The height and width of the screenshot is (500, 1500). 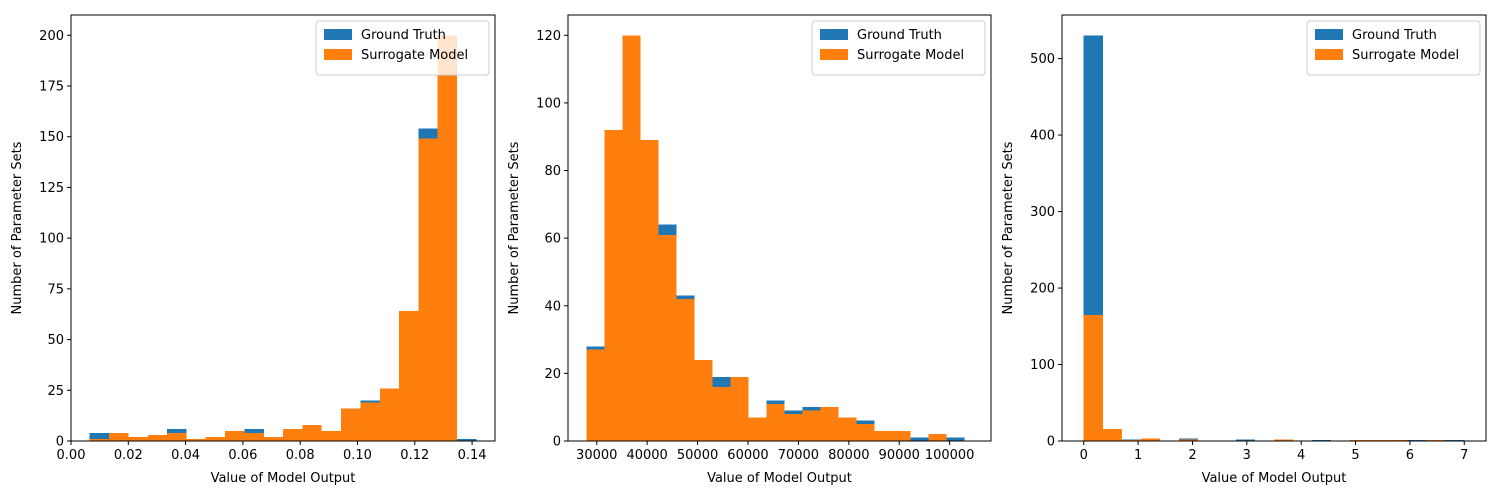 I want to click on legend-label: Surrogate Model, so click(x=414, y=55).